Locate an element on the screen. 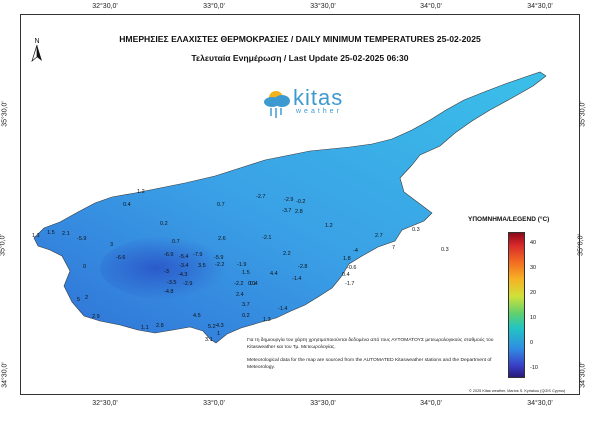  station-temperature-label: 2.4 is located at coordinates (240, 295).